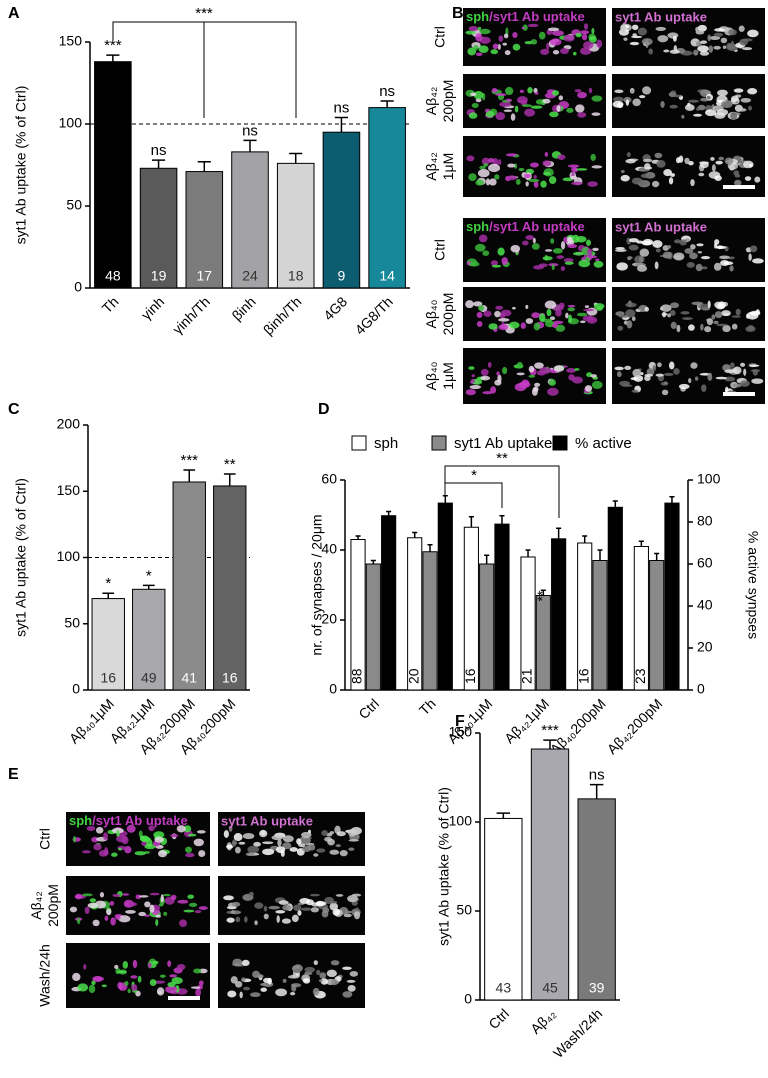 This screenshot has width=768, height=1078. Describe the element at coordinates (335, 308) in the screenshot. I see `x-tick-label: 4G8` at that location.